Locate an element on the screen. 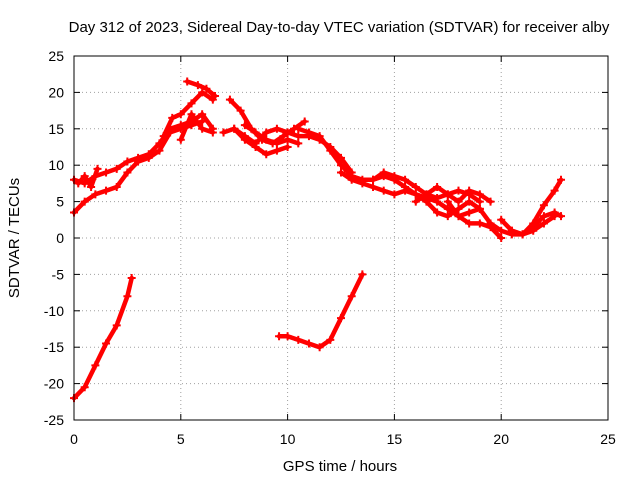  y-tick-label: 25 is located at coordinates (56, 56).